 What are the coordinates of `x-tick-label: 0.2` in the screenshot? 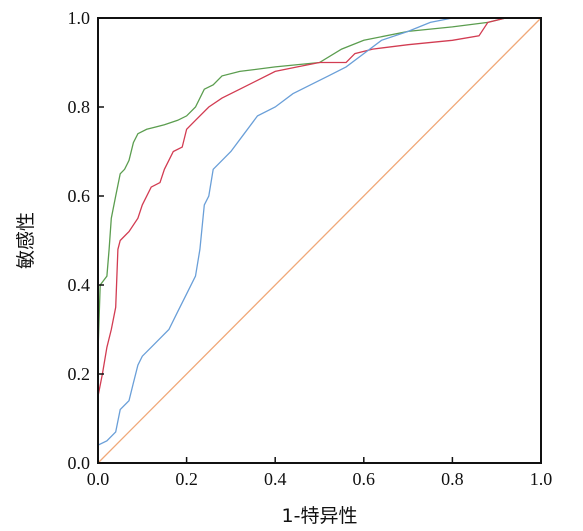 It's located at (186, 479).